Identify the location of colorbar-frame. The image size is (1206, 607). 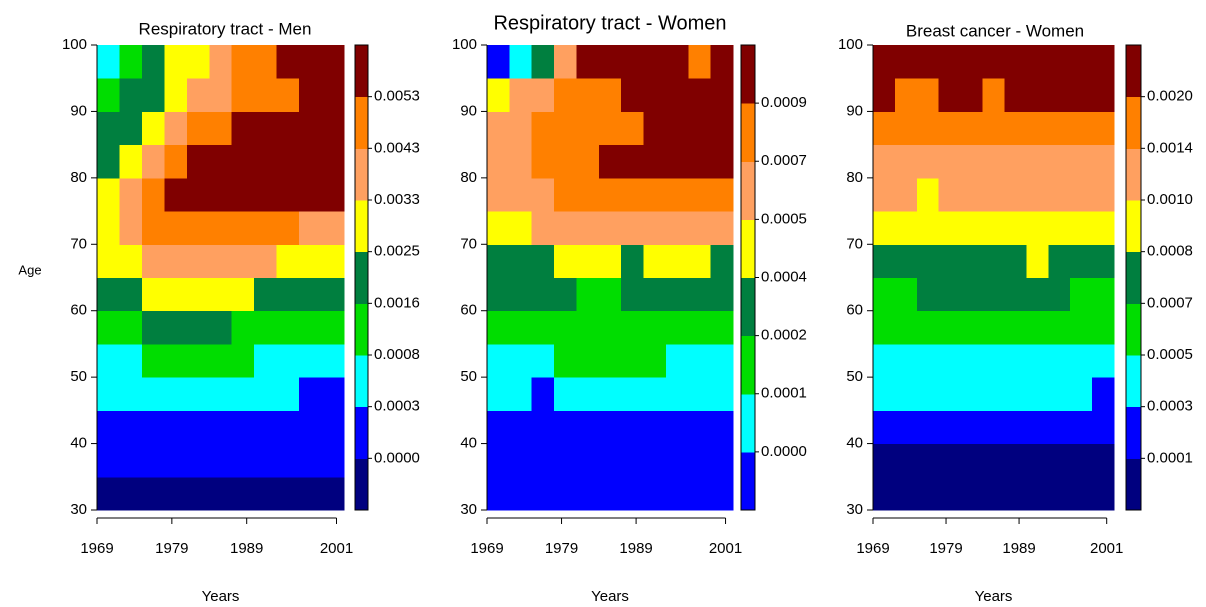
(1133, 277).